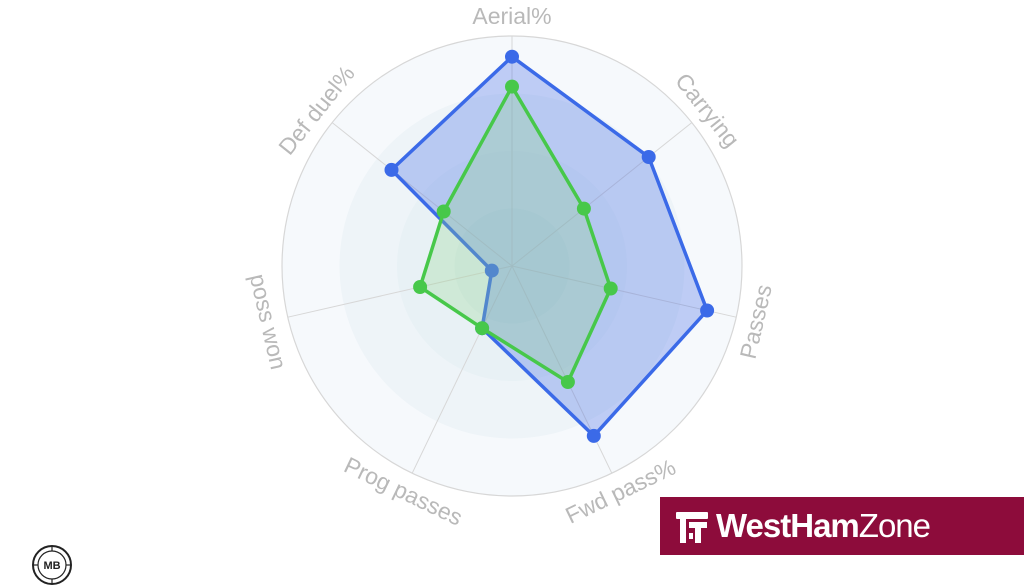 Image resolution: width=1024 pixels, height=587 pixels. I want to click on mb-badge-text: MB, so click(51, 566).